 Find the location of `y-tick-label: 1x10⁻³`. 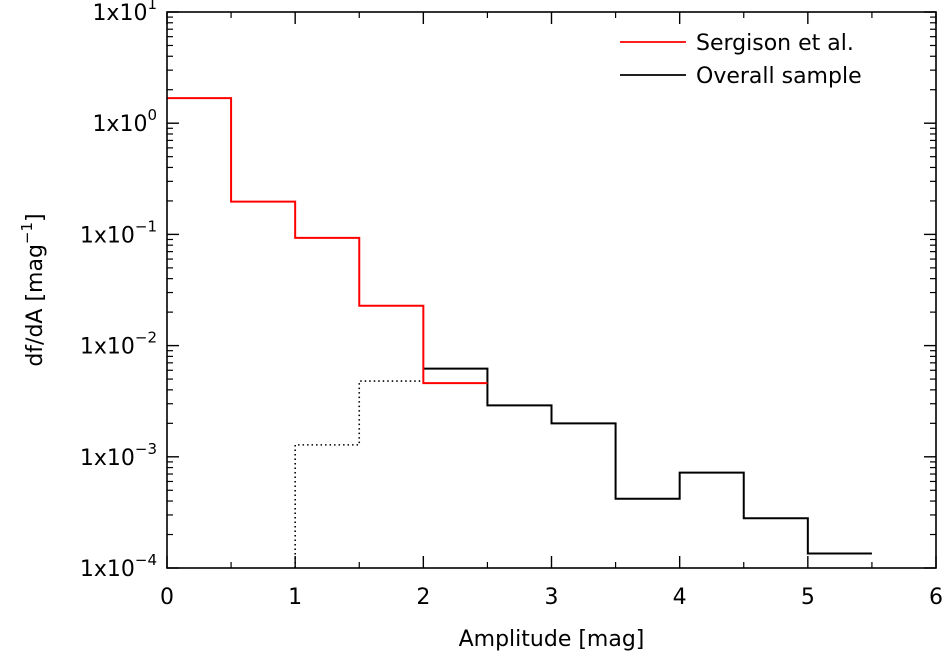

y-tick-label: 1x10⁻³ is located at coordinates (118, 455).